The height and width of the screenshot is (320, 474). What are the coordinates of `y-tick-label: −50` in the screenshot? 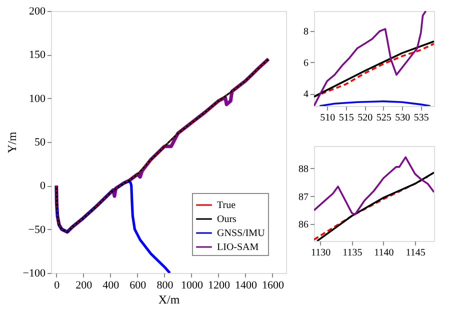 It's located at (37, 230).